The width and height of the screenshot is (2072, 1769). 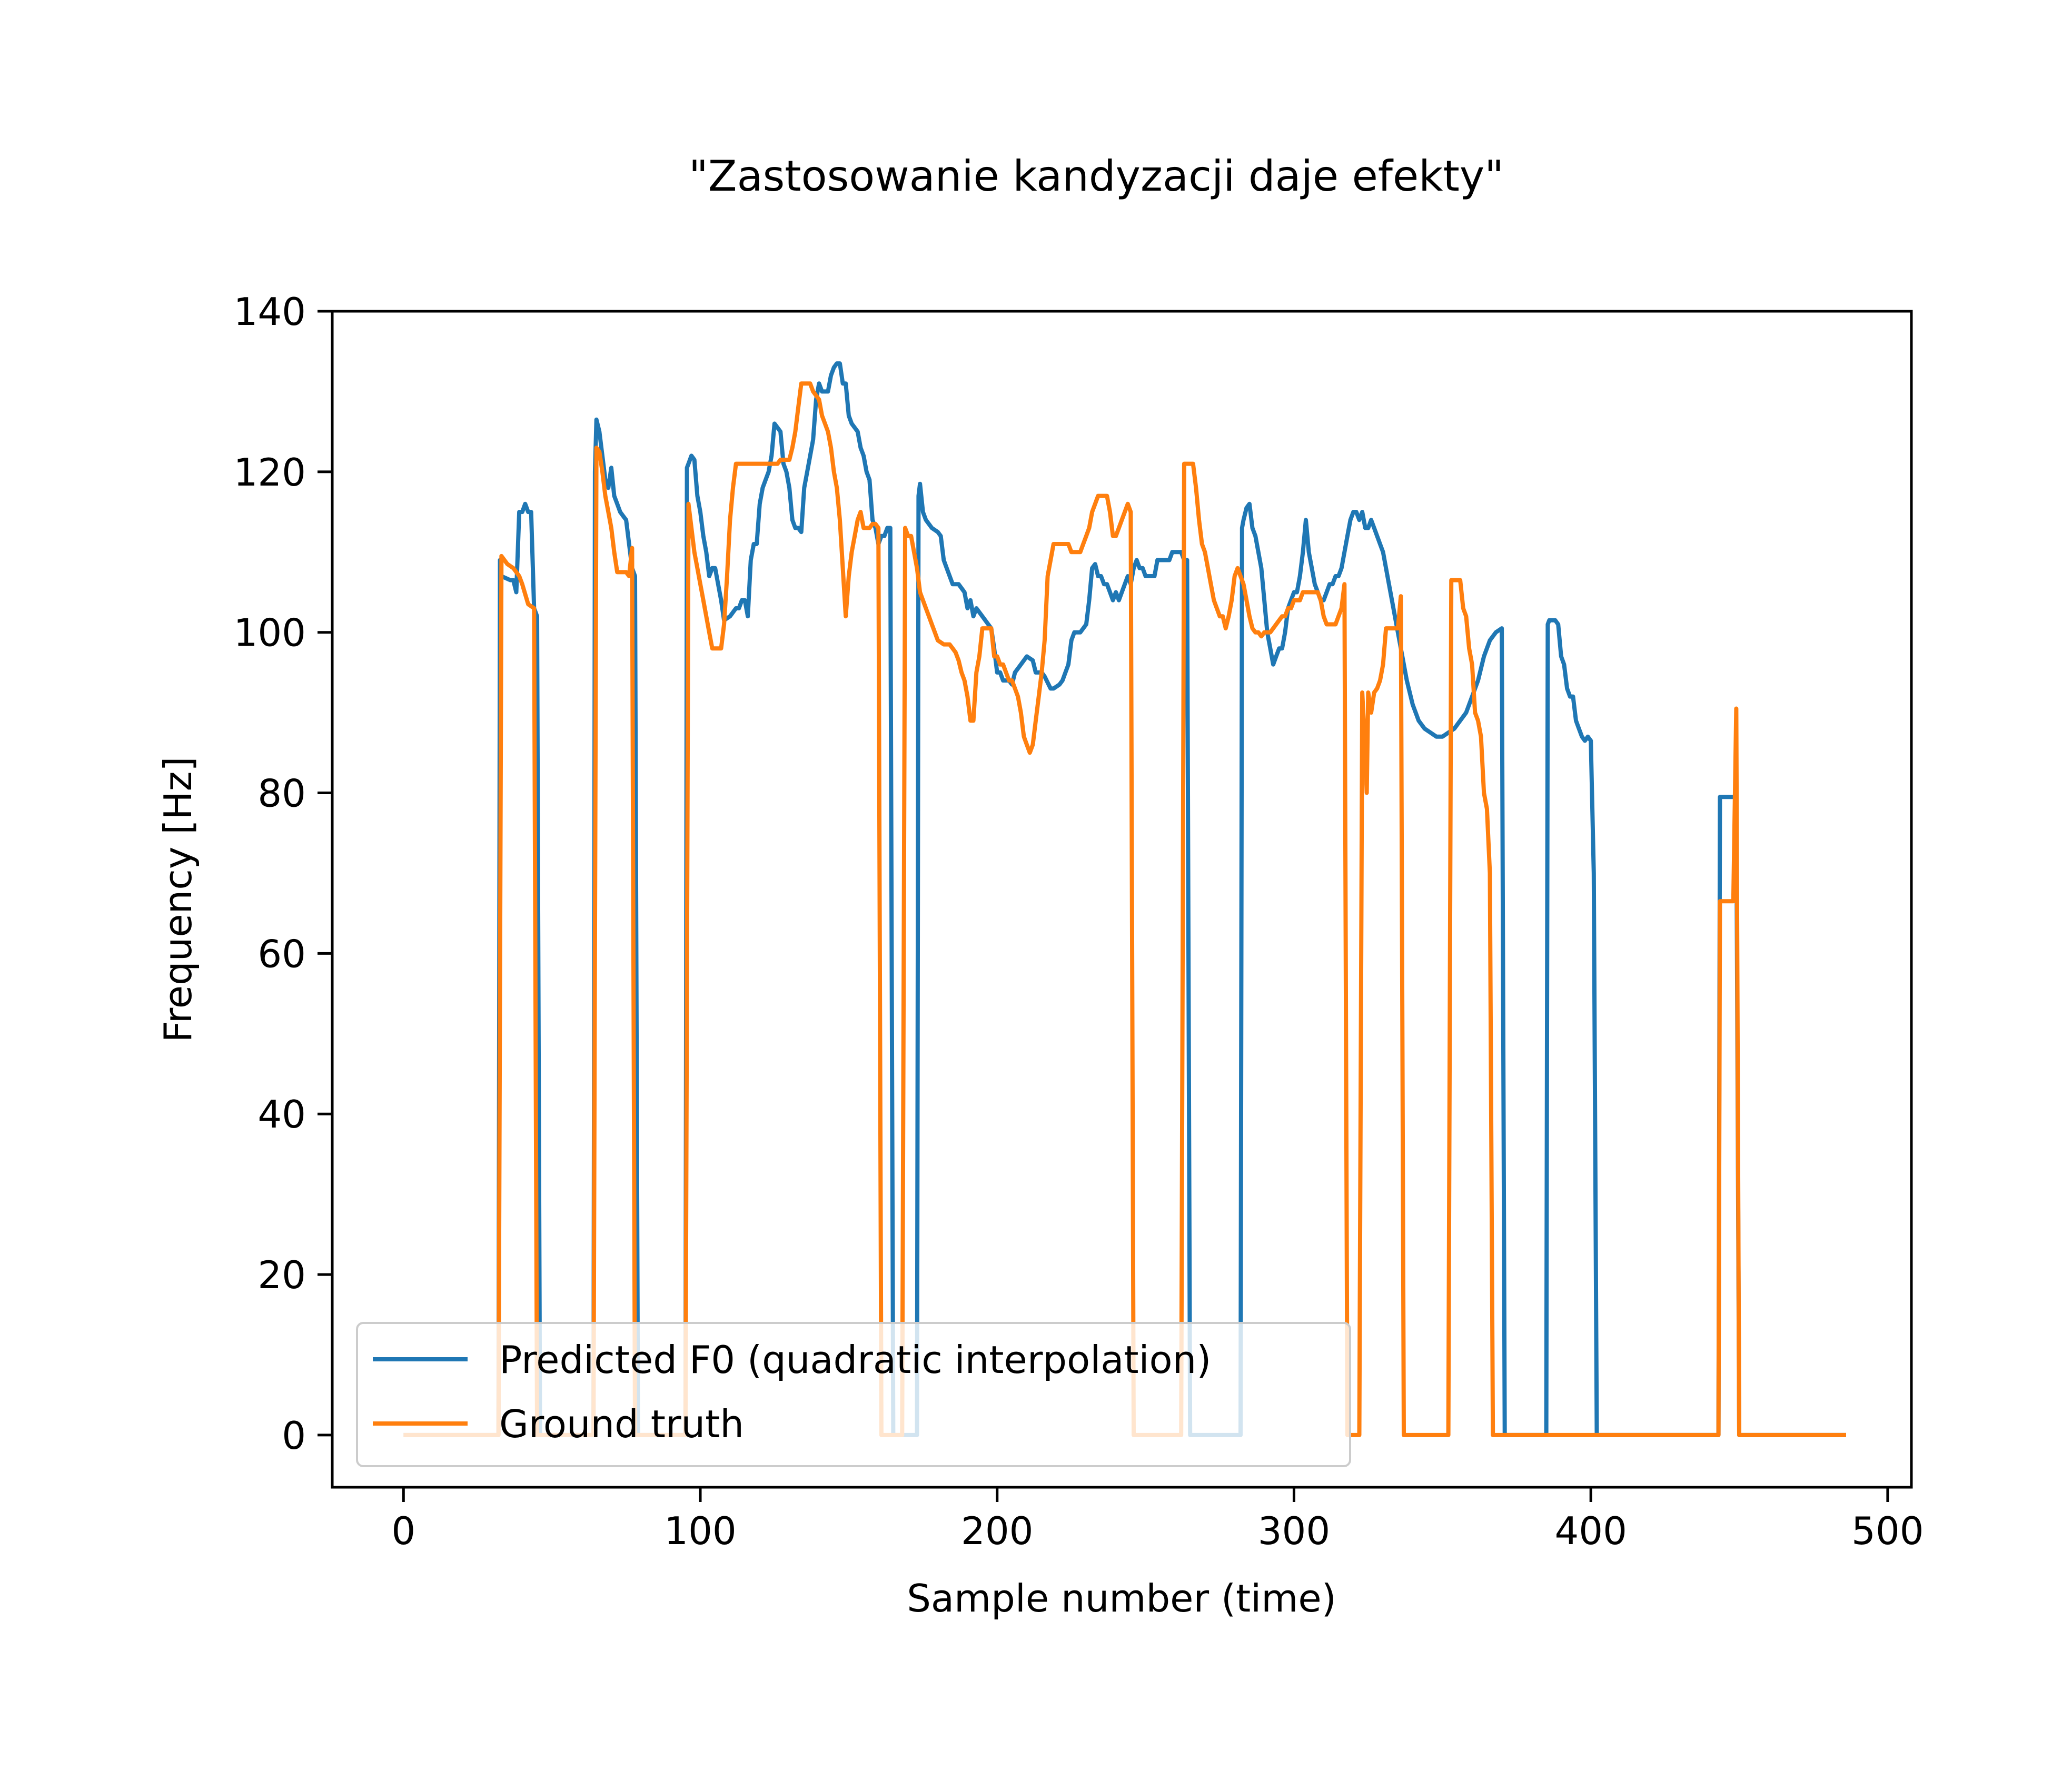 What do you see at coordinates (281, 954) in the screenshot?
I see `y-tick-label: 60` at bounding box center [281, 954].